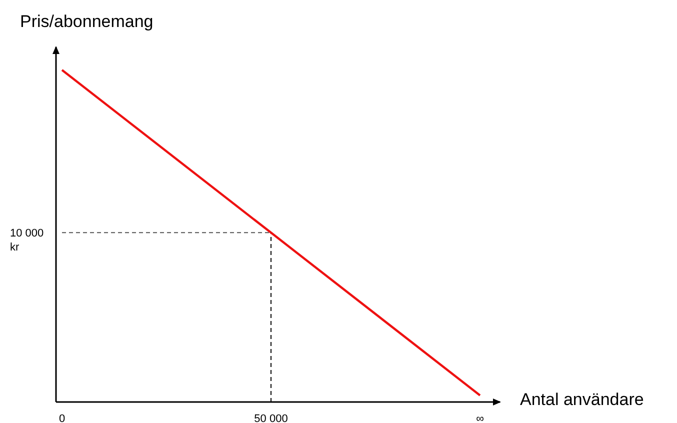 This screenshot has height=423, width=677. I want to click on x-tick-label: 50 000, so click(271, 418).